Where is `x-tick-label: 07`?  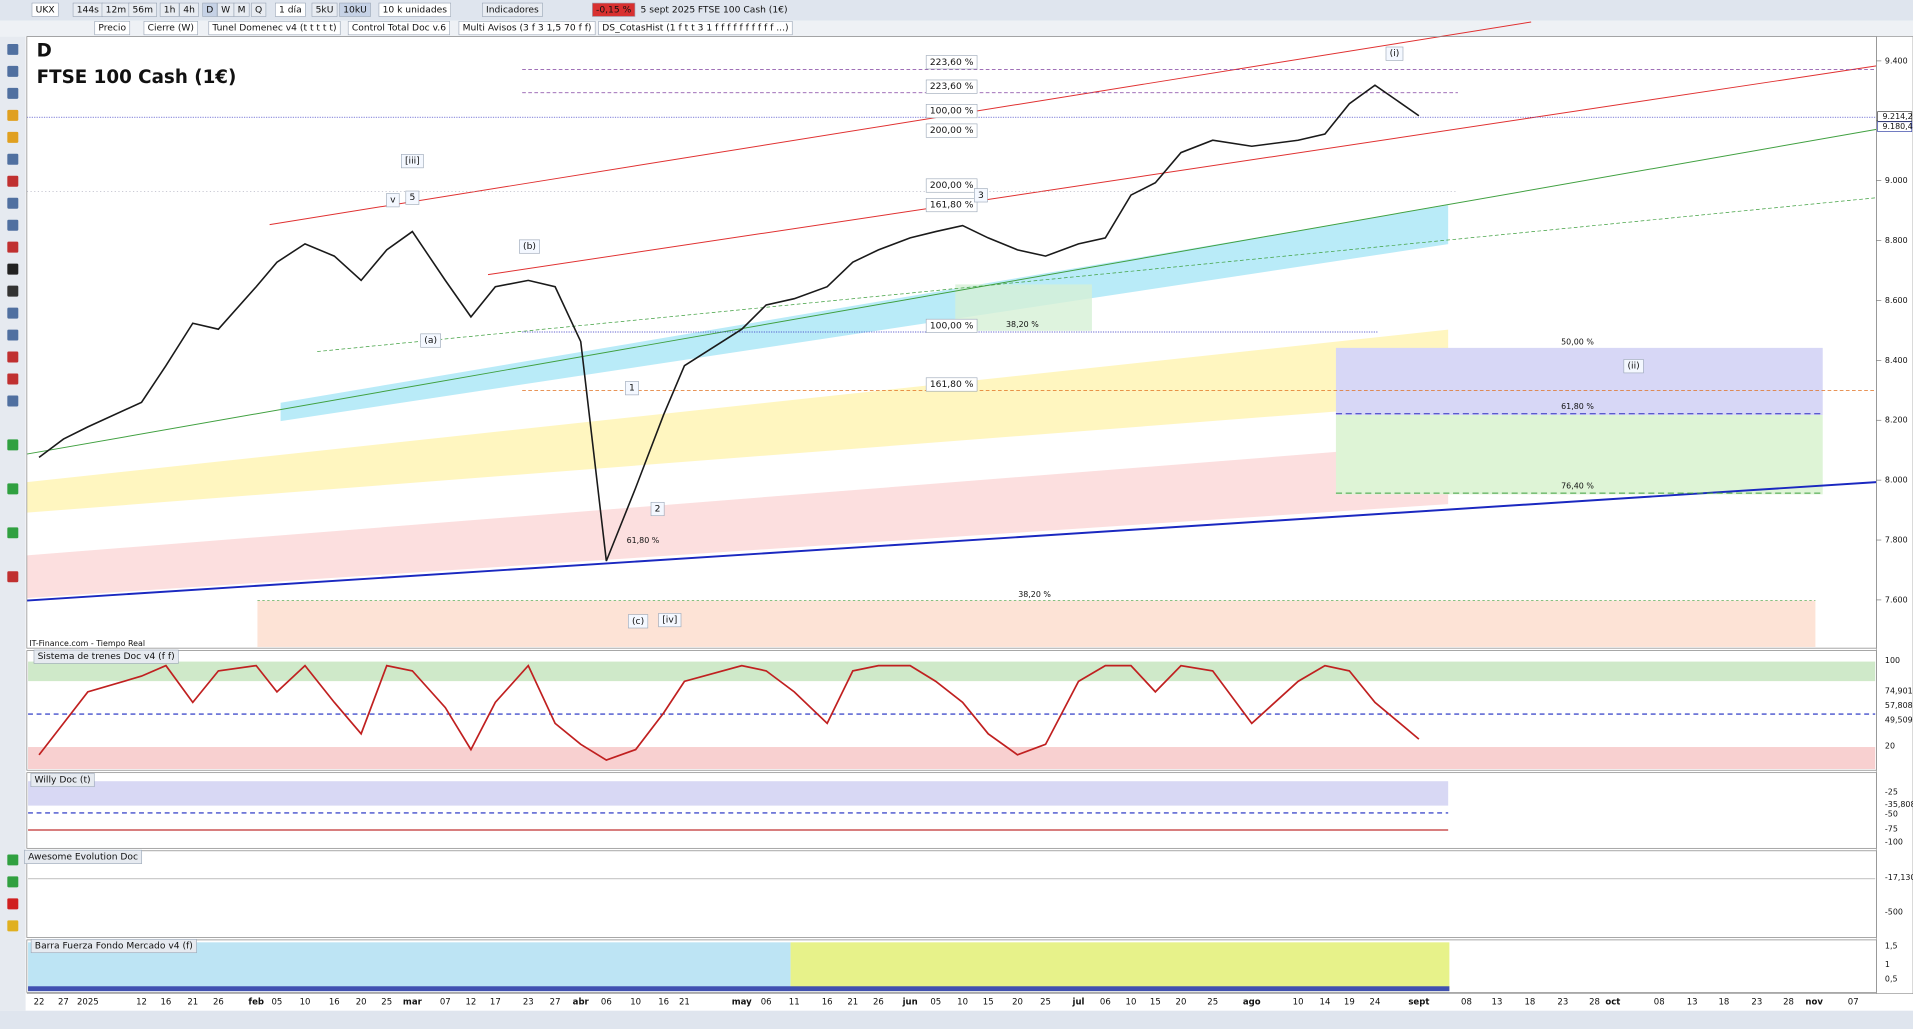 x-tick-label: 07 is located at coordinates (445, 1003).